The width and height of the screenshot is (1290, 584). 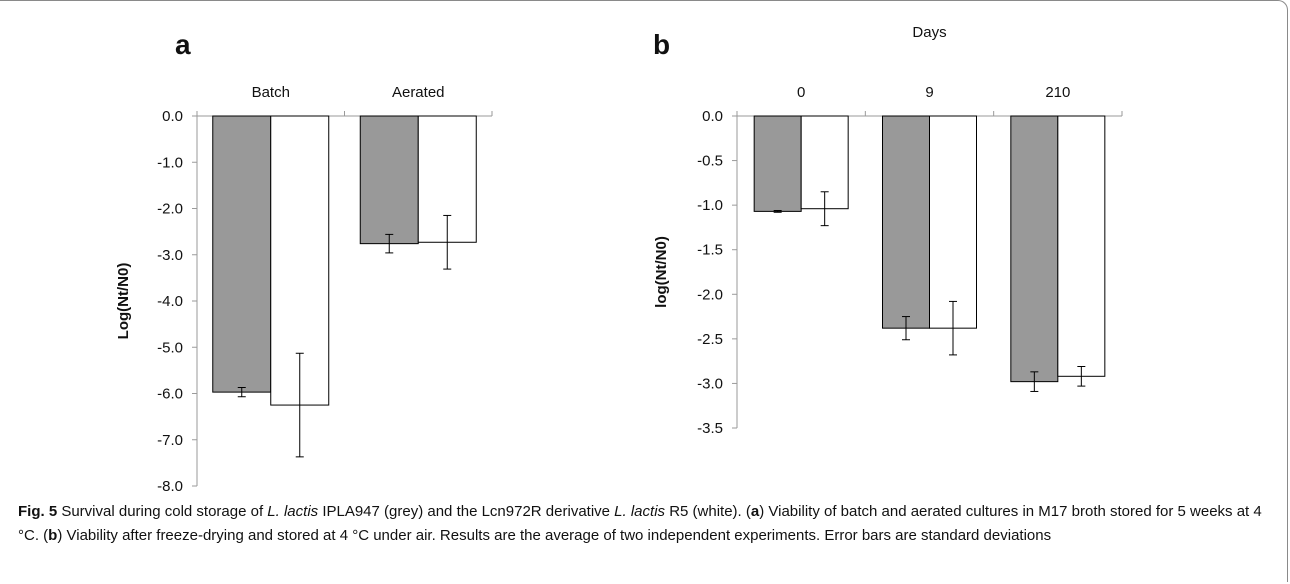 I want to click on panel-label-a: a, so click(x=183, y=44).